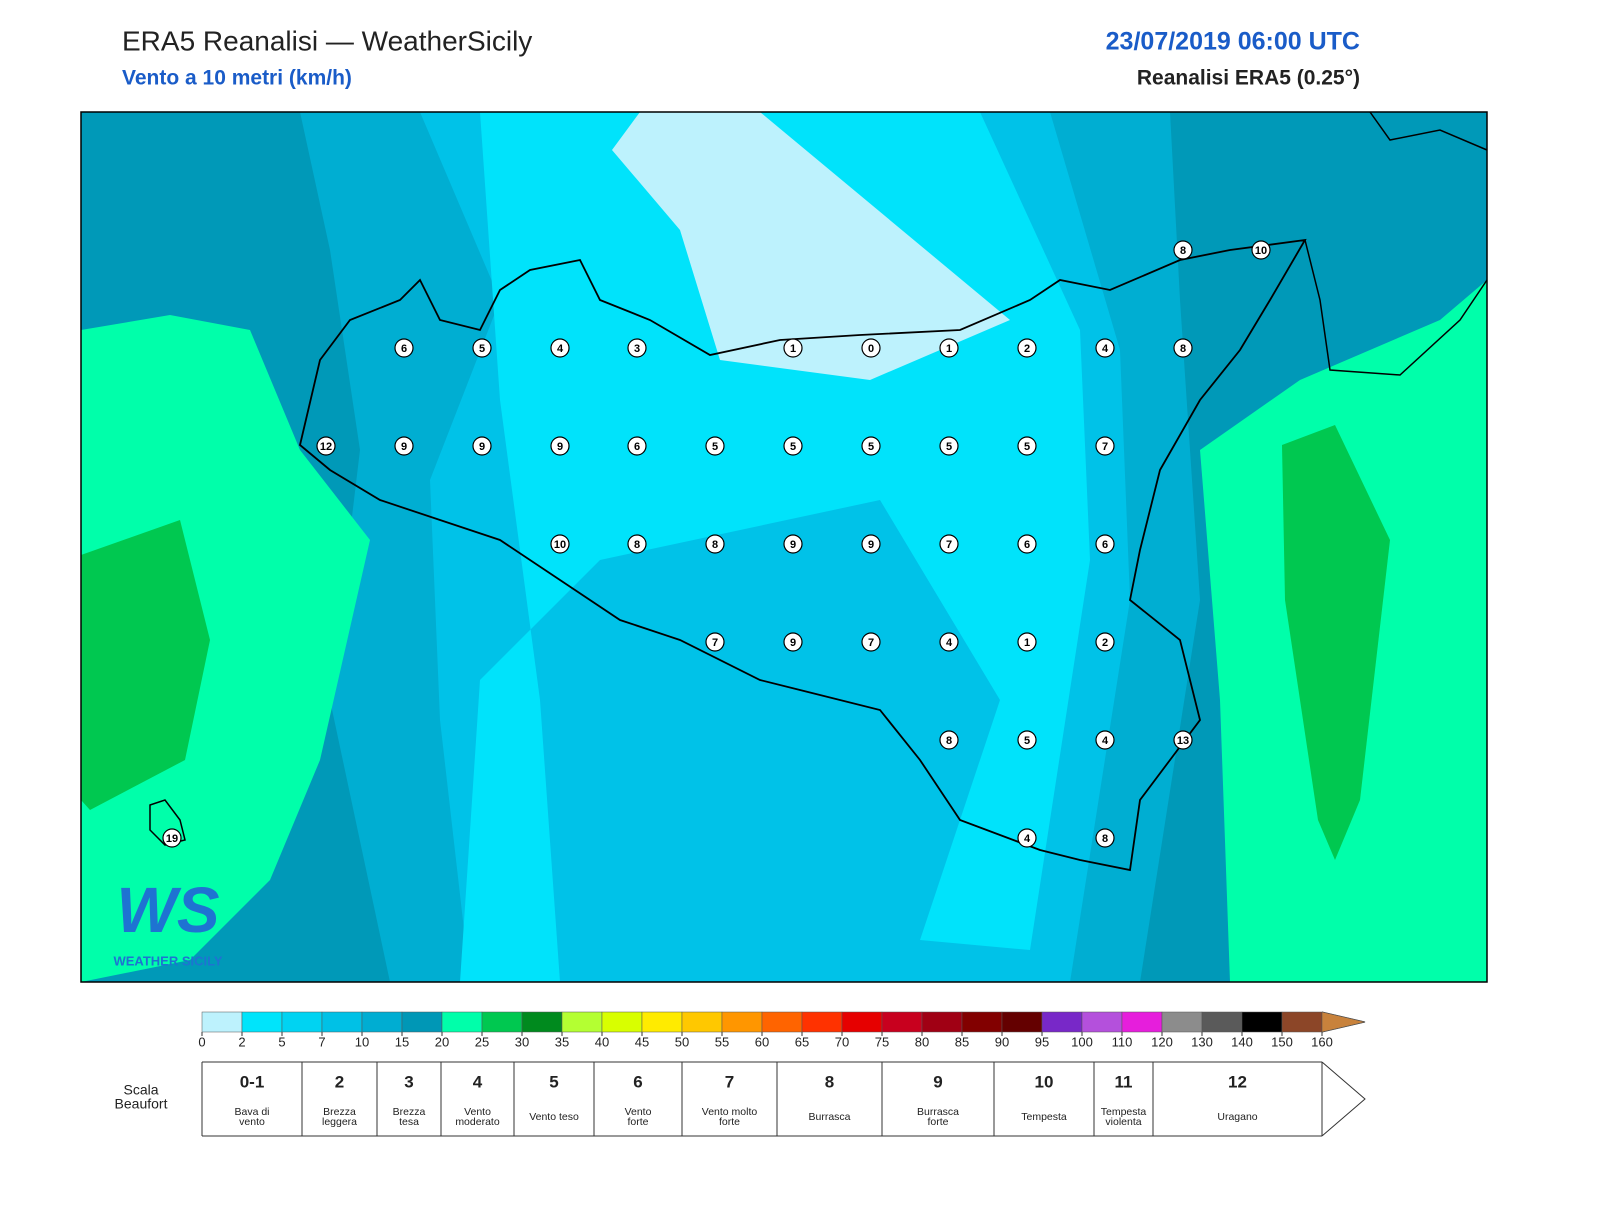 The image size is (1600, 1205). Describe the element at coordinates (1396, 243) in the screenshot. I see `calabria-coast` at that location.